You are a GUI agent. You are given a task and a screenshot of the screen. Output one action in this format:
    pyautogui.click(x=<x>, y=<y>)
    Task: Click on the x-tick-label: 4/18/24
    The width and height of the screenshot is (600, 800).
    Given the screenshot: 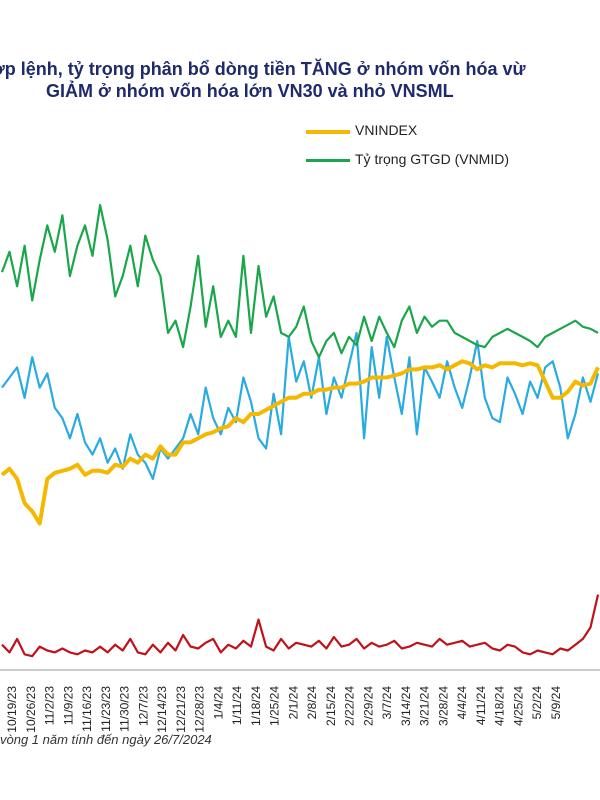 What is the action you would take?
    pyautogui.click(x=500, y=706)
    